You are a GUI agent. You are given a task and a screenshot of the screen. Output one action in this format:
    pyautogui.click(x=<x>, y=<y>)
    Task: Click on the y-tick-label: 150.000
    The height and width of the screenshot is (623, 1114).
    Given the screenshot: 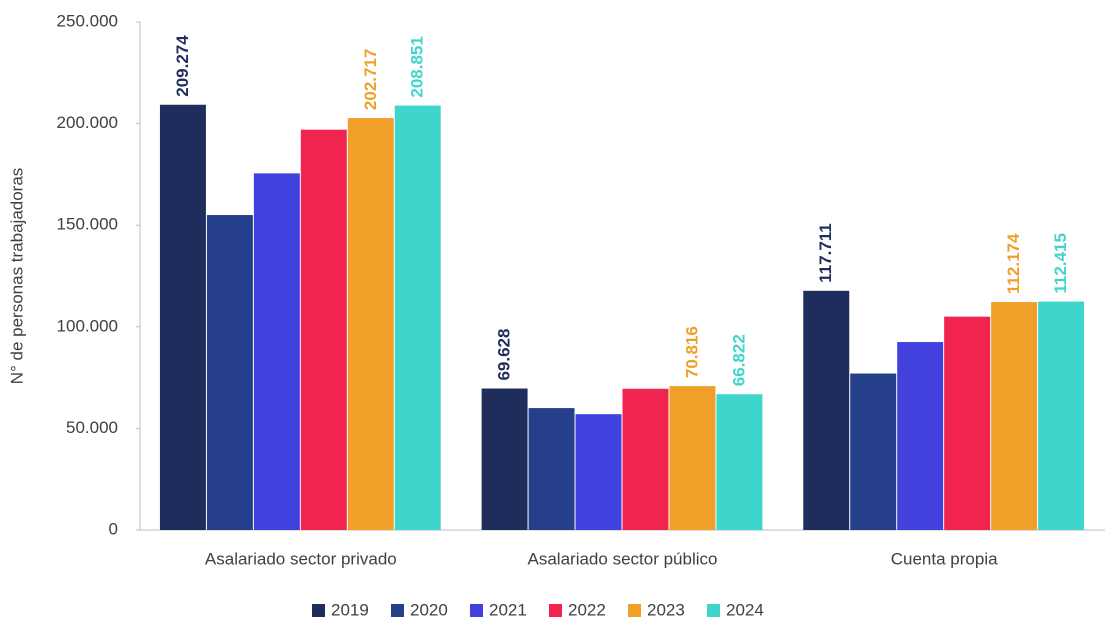 What is the action you would take?
    pyautogui.click(x=87, y=224)
    